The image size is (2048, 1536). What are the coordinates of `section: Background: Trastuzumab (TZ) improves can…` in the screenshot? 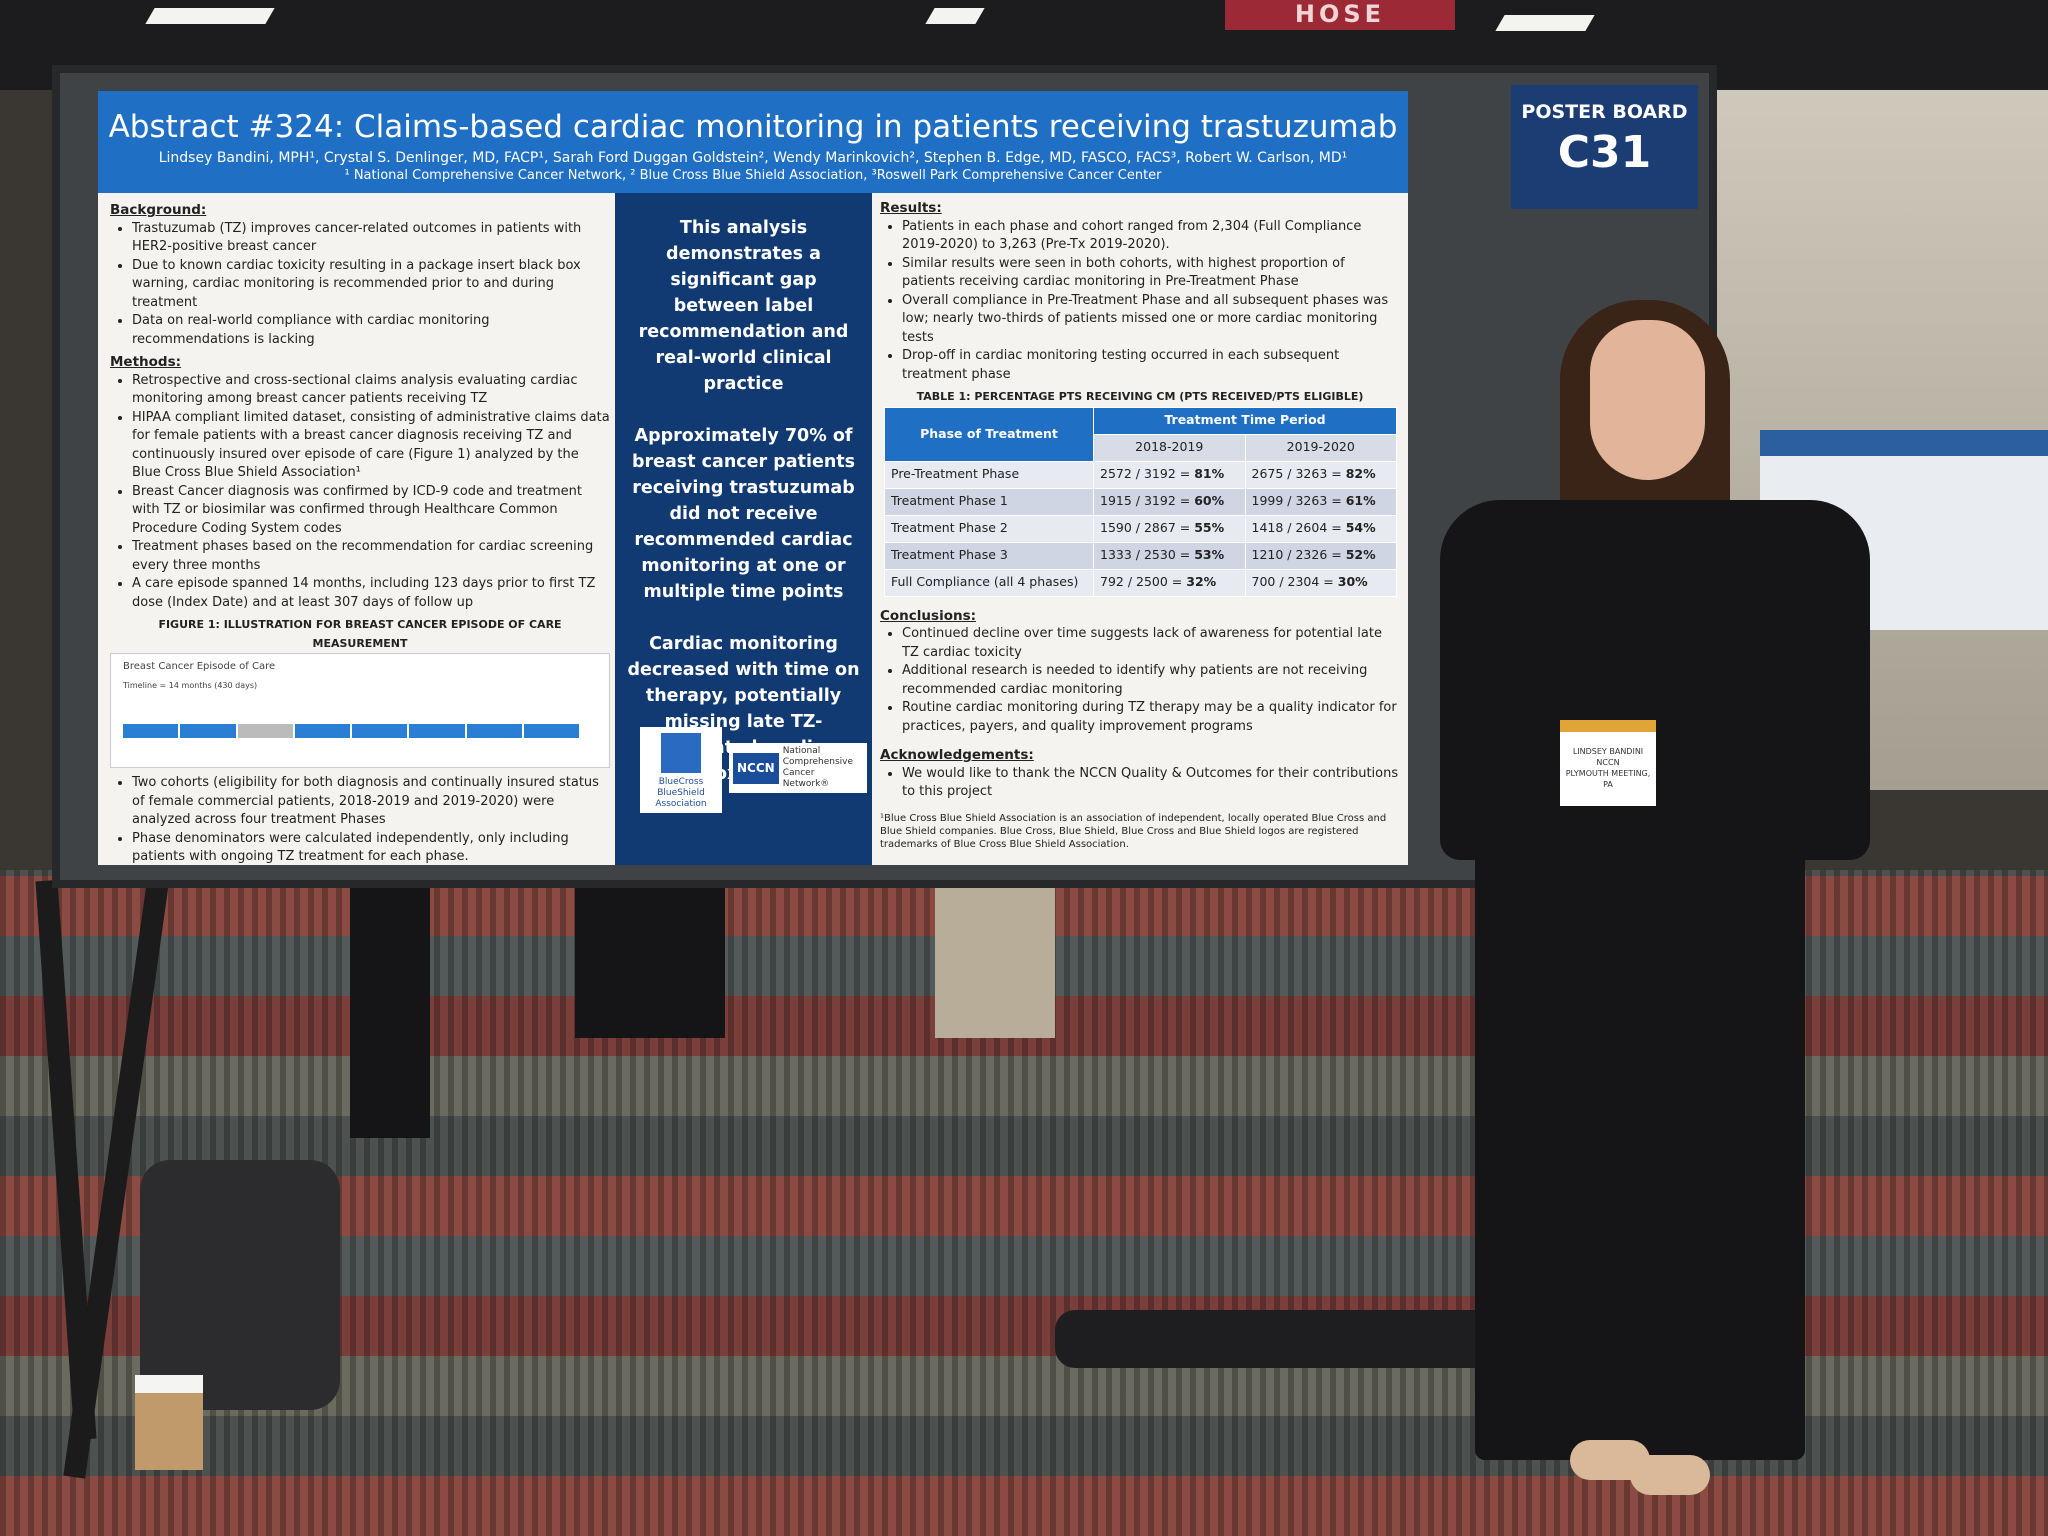 It's located at (360, 275).